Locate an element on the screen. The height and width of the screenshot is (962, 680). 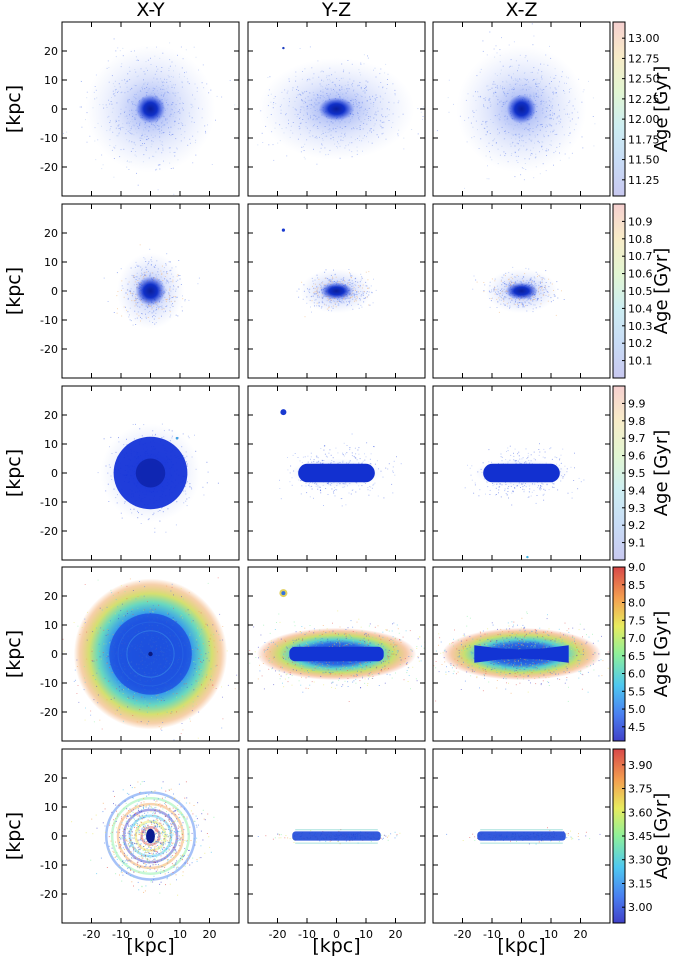
colorbar-tick-label: 12.50 is located at coordinates (644, 79).